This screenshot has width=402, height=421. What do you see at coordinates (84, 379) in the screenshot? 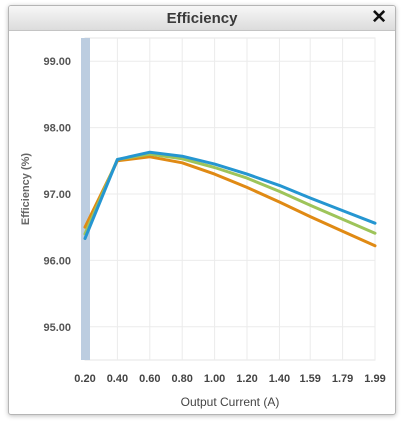
I see `x-tick-label: 0.20` at bounding box center [84, 379].